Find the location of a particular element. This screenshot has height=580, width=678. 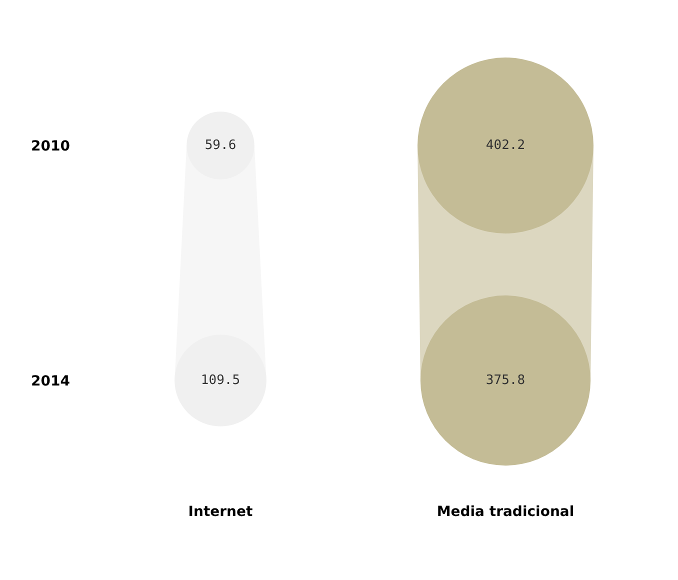

data-label: 59.6 is located at coordinates (220, 145).